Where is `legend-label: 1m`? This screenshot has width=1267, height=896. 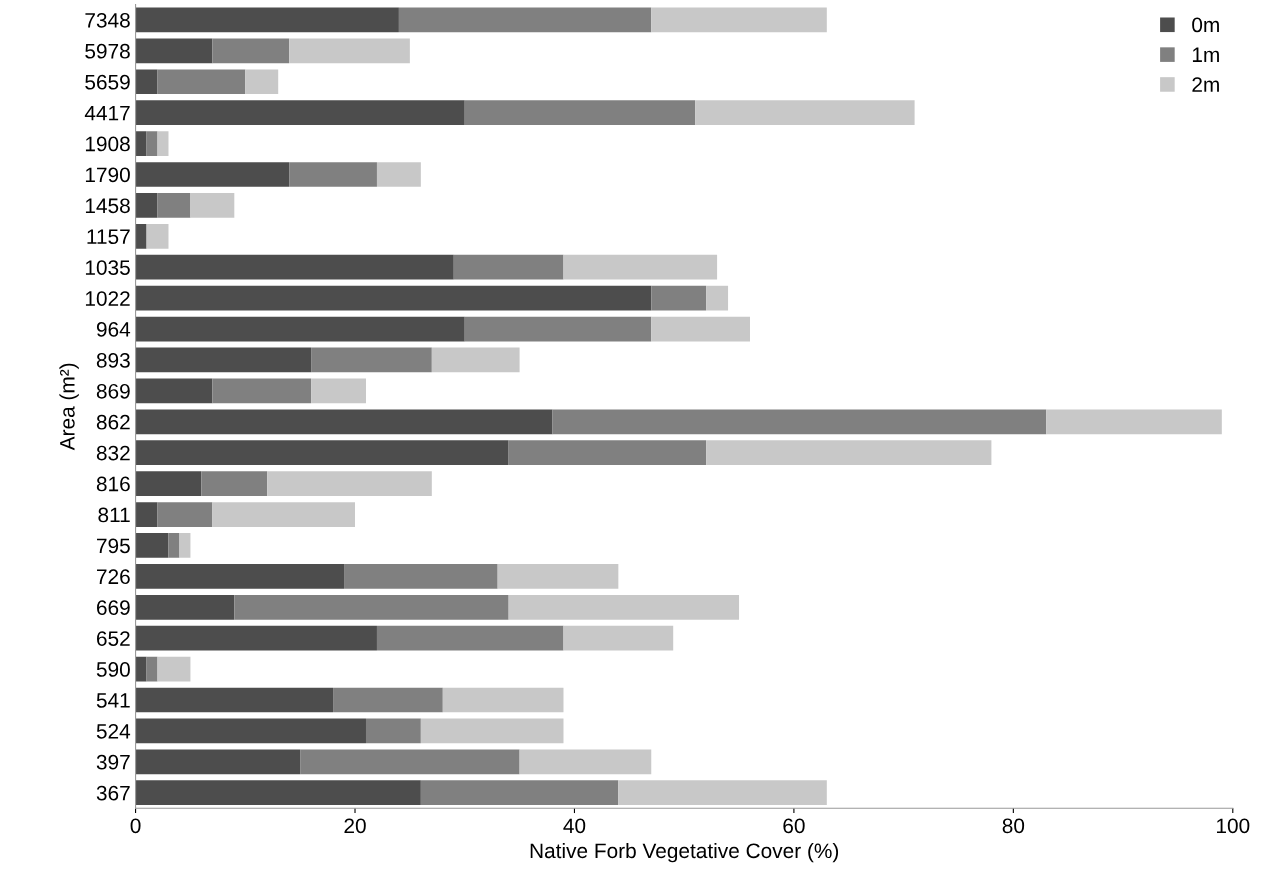 legend-label: 1m is located at coordinates (1205, 54).